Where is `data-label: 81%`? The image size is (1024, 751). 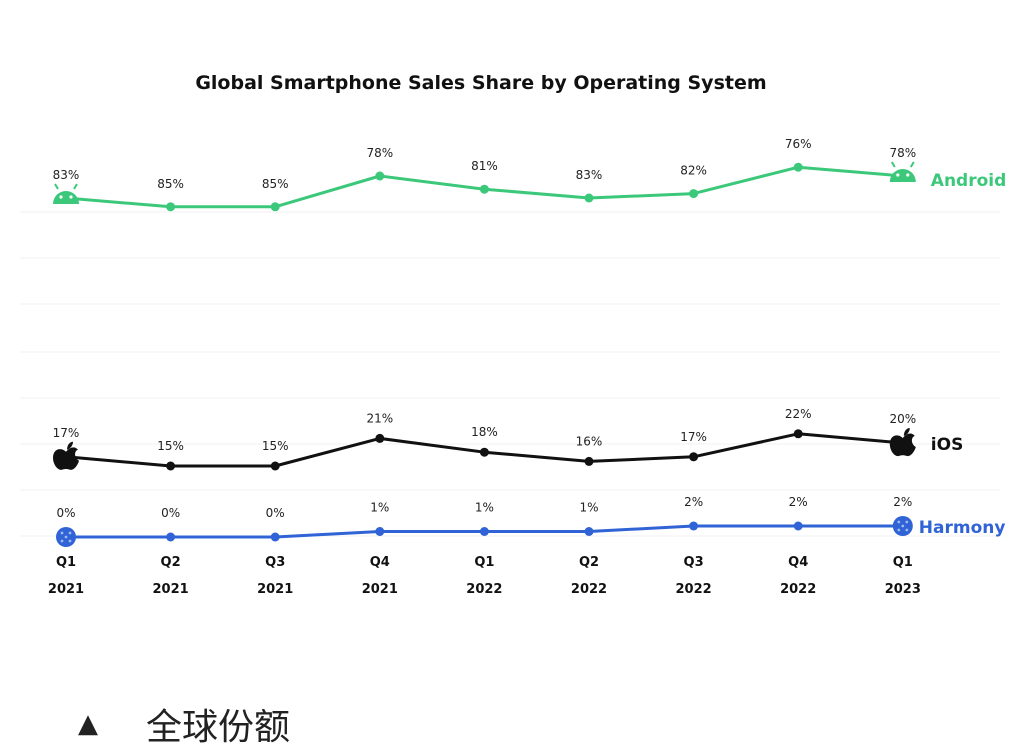
data-label: 81% is located at coordinates (484, 166).